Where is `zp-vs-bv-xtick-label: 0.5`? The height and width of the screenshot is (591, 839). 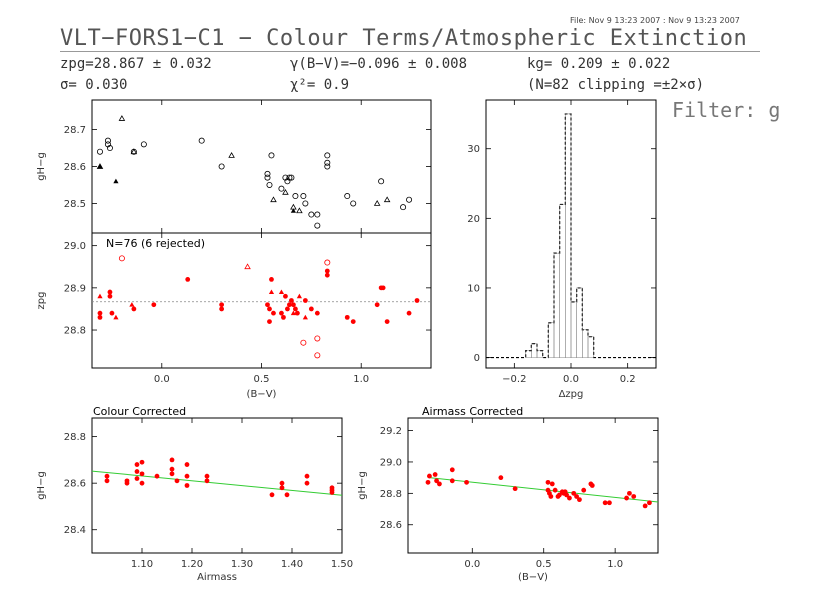
zp-vs-bv-xtick-label: 0.5 is located at coordinates (262, 379).